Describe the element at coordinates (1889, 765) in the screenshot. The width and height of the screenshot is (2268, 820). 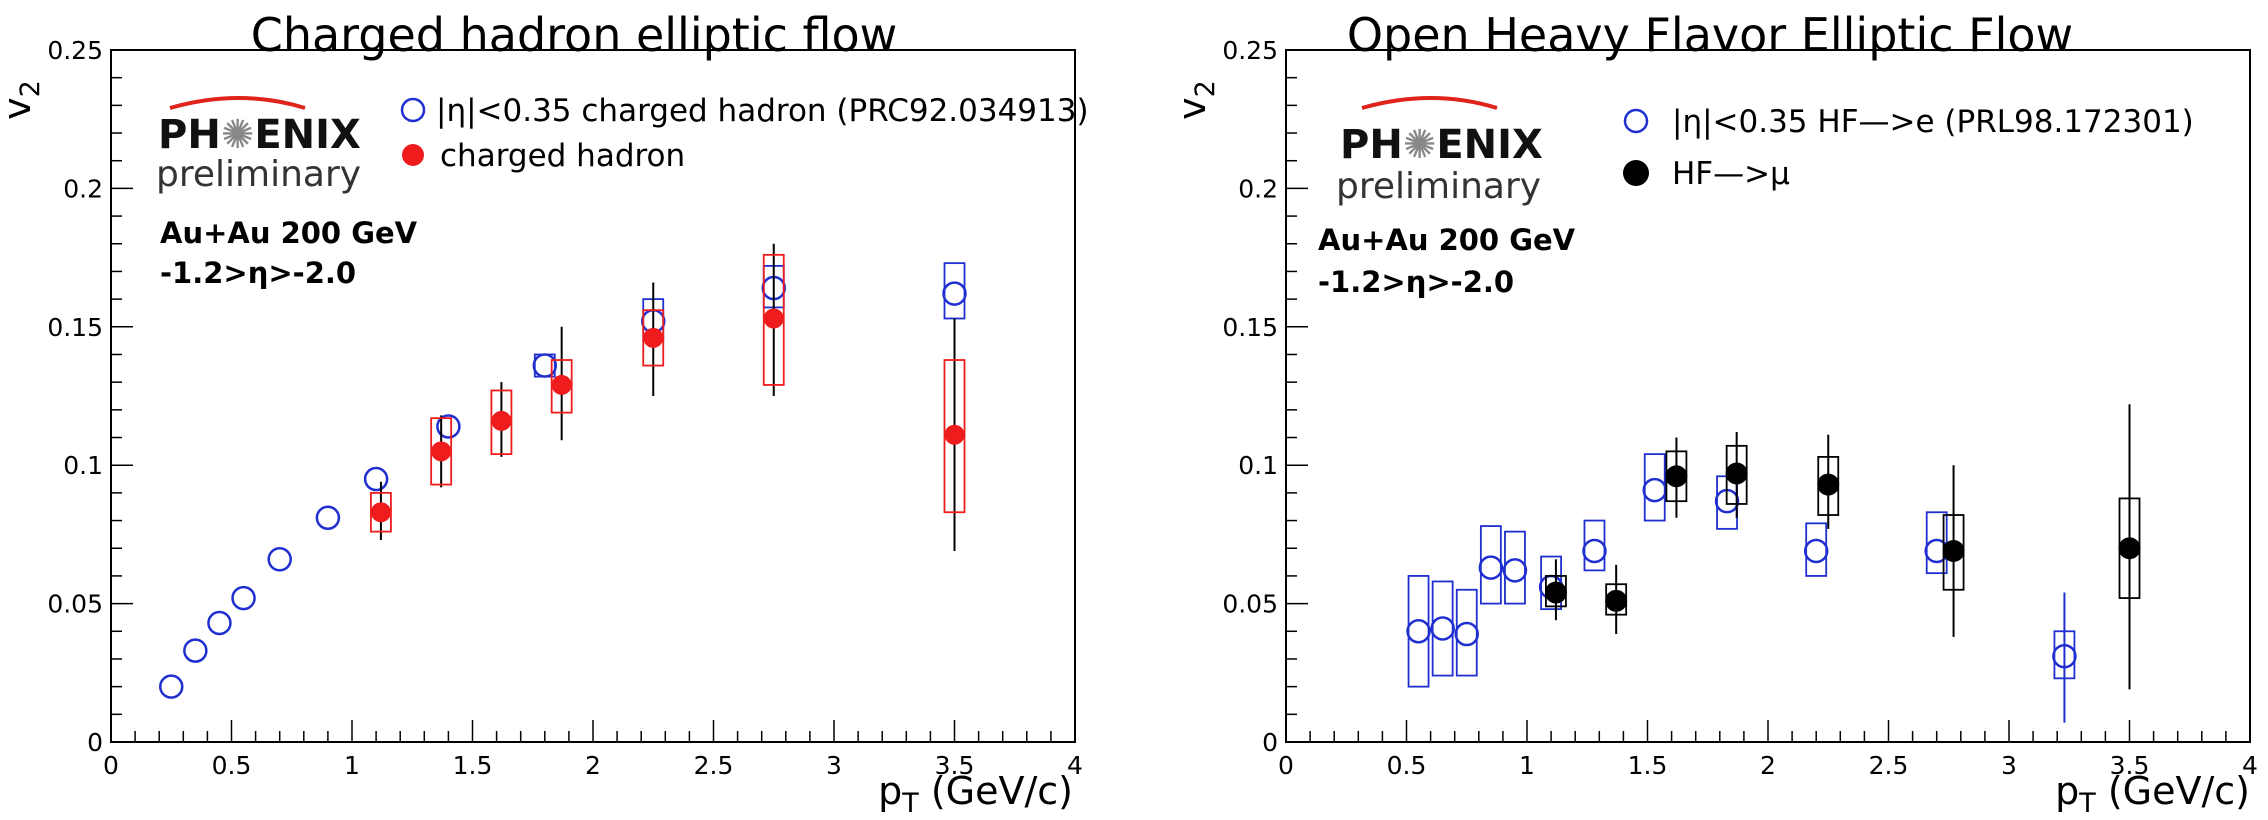
I see `right-x-tick-label: 2.5` at that location.